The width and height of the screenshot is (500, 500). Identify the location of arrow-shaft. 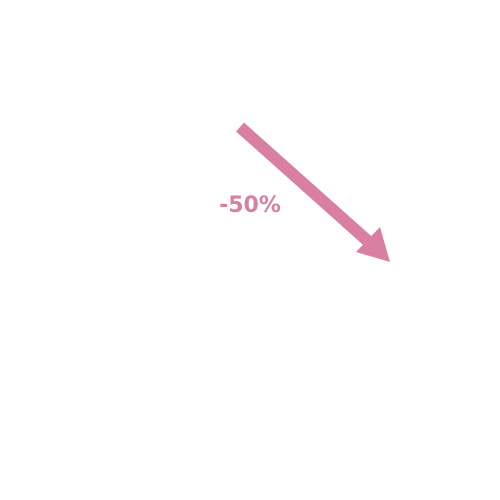
(305, 185).